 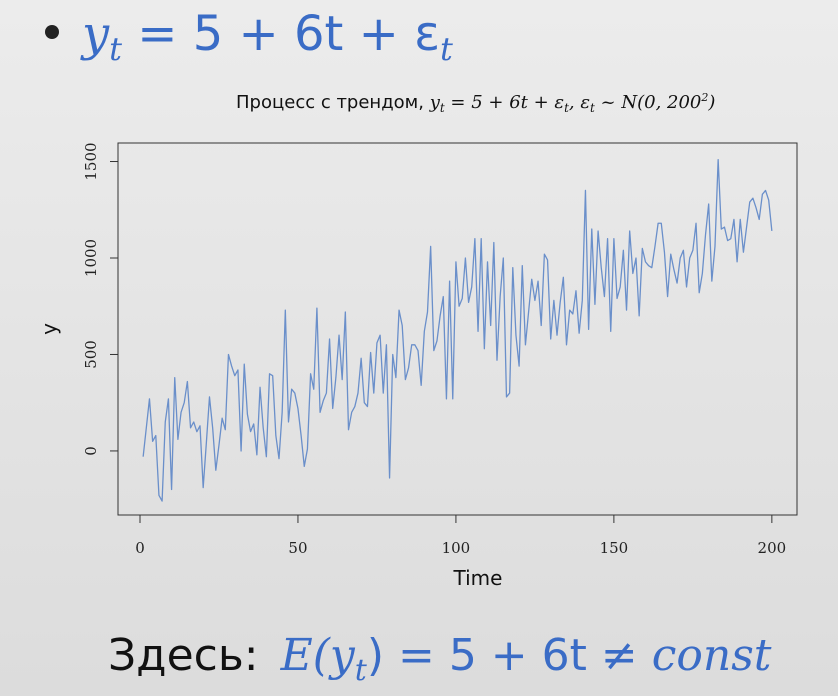 What do you see at coordinates (297, 548) in the screenshot?
I see `x-tick-label: 50` at bounding box center [297, 548].